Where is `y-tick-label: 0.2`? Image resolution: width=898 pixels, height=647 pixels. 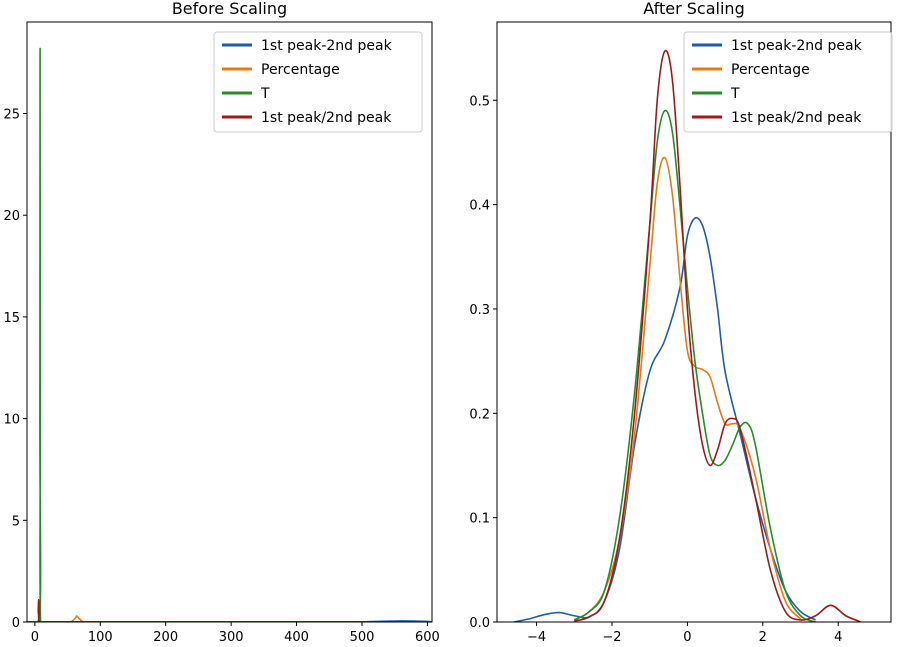
y-tick-label: 0.2 is located at coordinates (479, 414).